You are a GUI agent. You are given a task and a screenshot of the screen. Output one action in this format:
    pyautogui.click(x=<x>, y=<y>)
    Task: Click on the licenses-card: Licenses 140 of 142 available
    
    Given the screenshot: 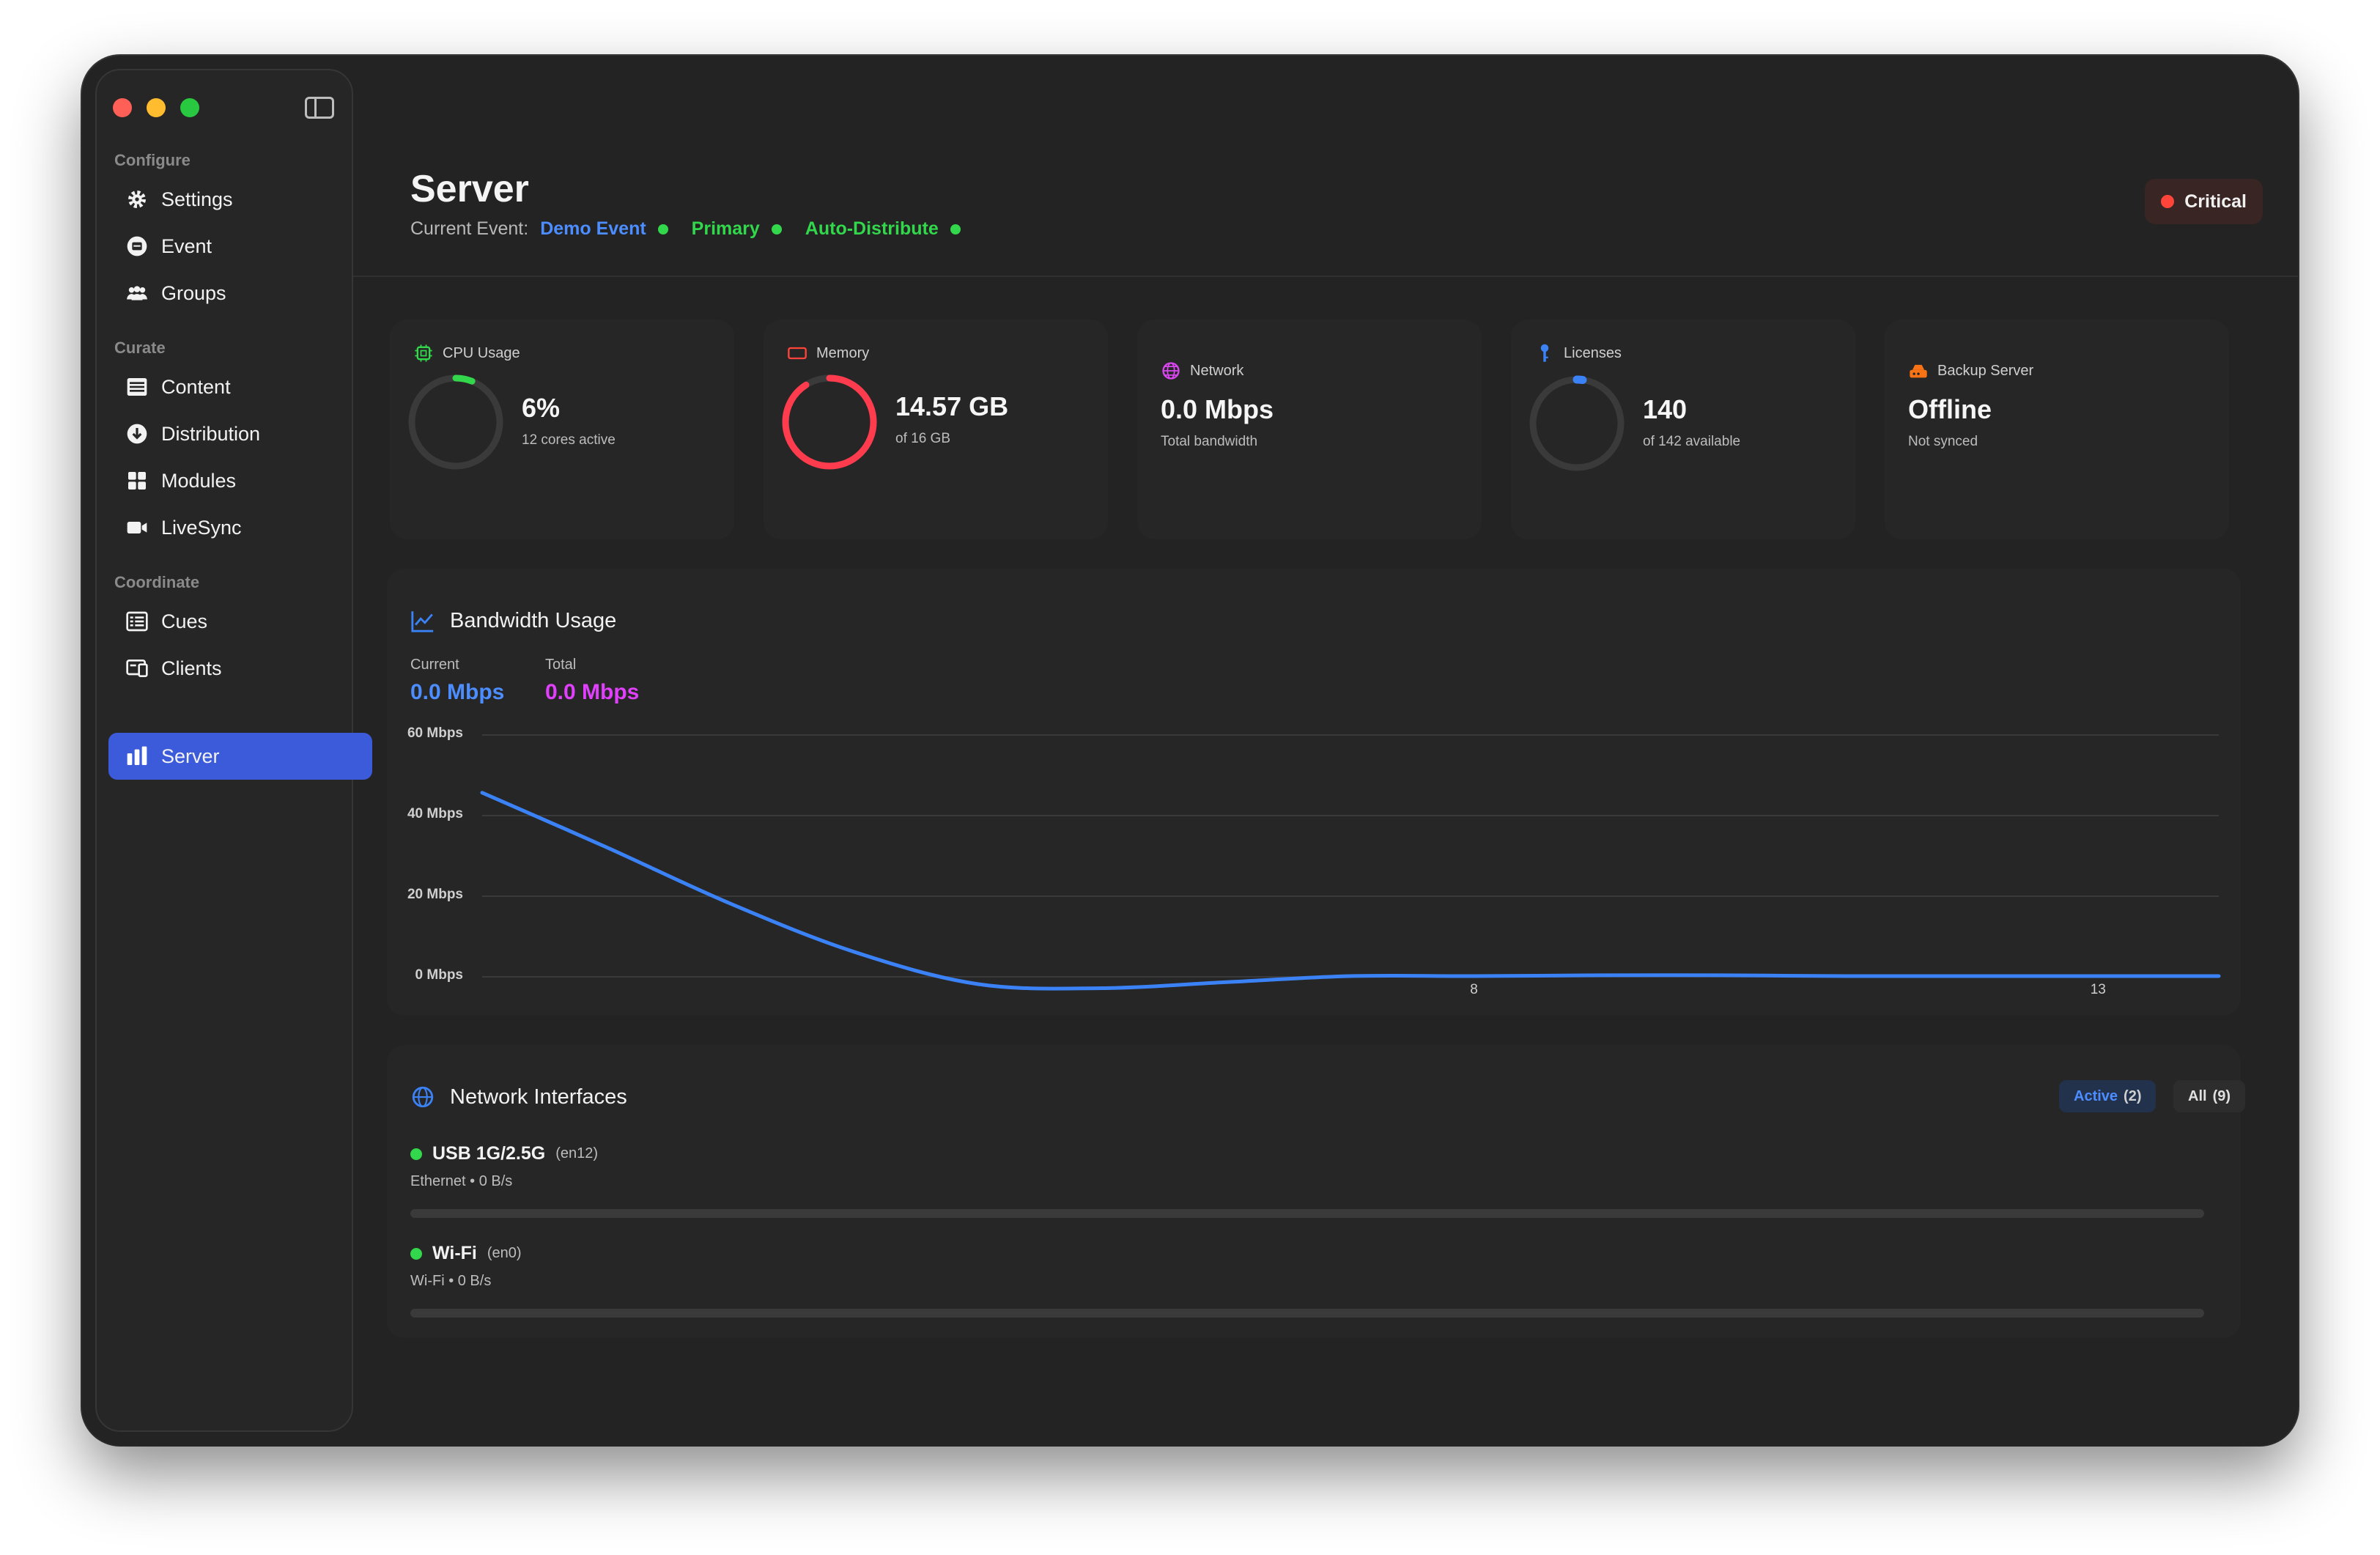 What is the action you would take?
    pyautogui.click(x=1683, y=430)
    